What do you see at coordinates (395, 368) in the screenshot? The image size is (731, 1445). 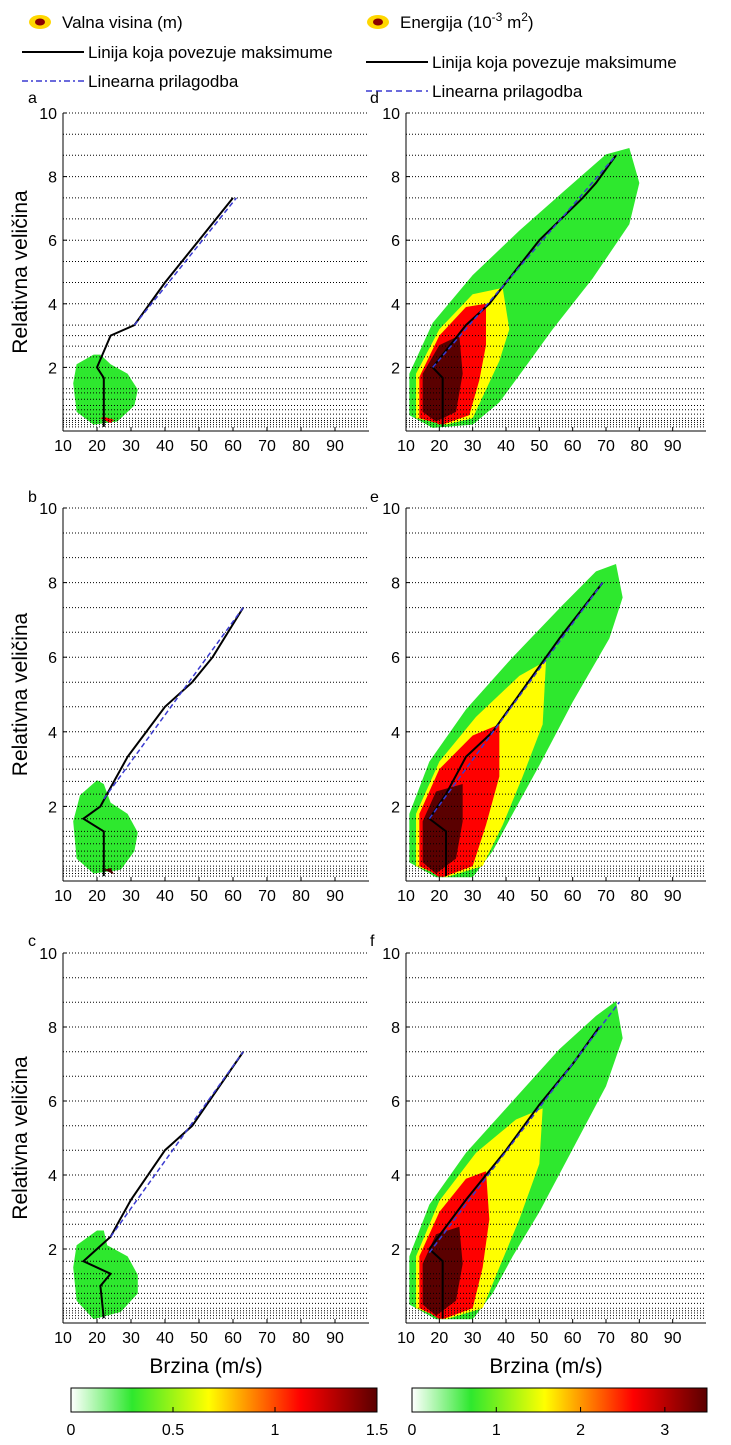 I see `panel-d-ytick-2: 2` at bounding box center [395, 368].